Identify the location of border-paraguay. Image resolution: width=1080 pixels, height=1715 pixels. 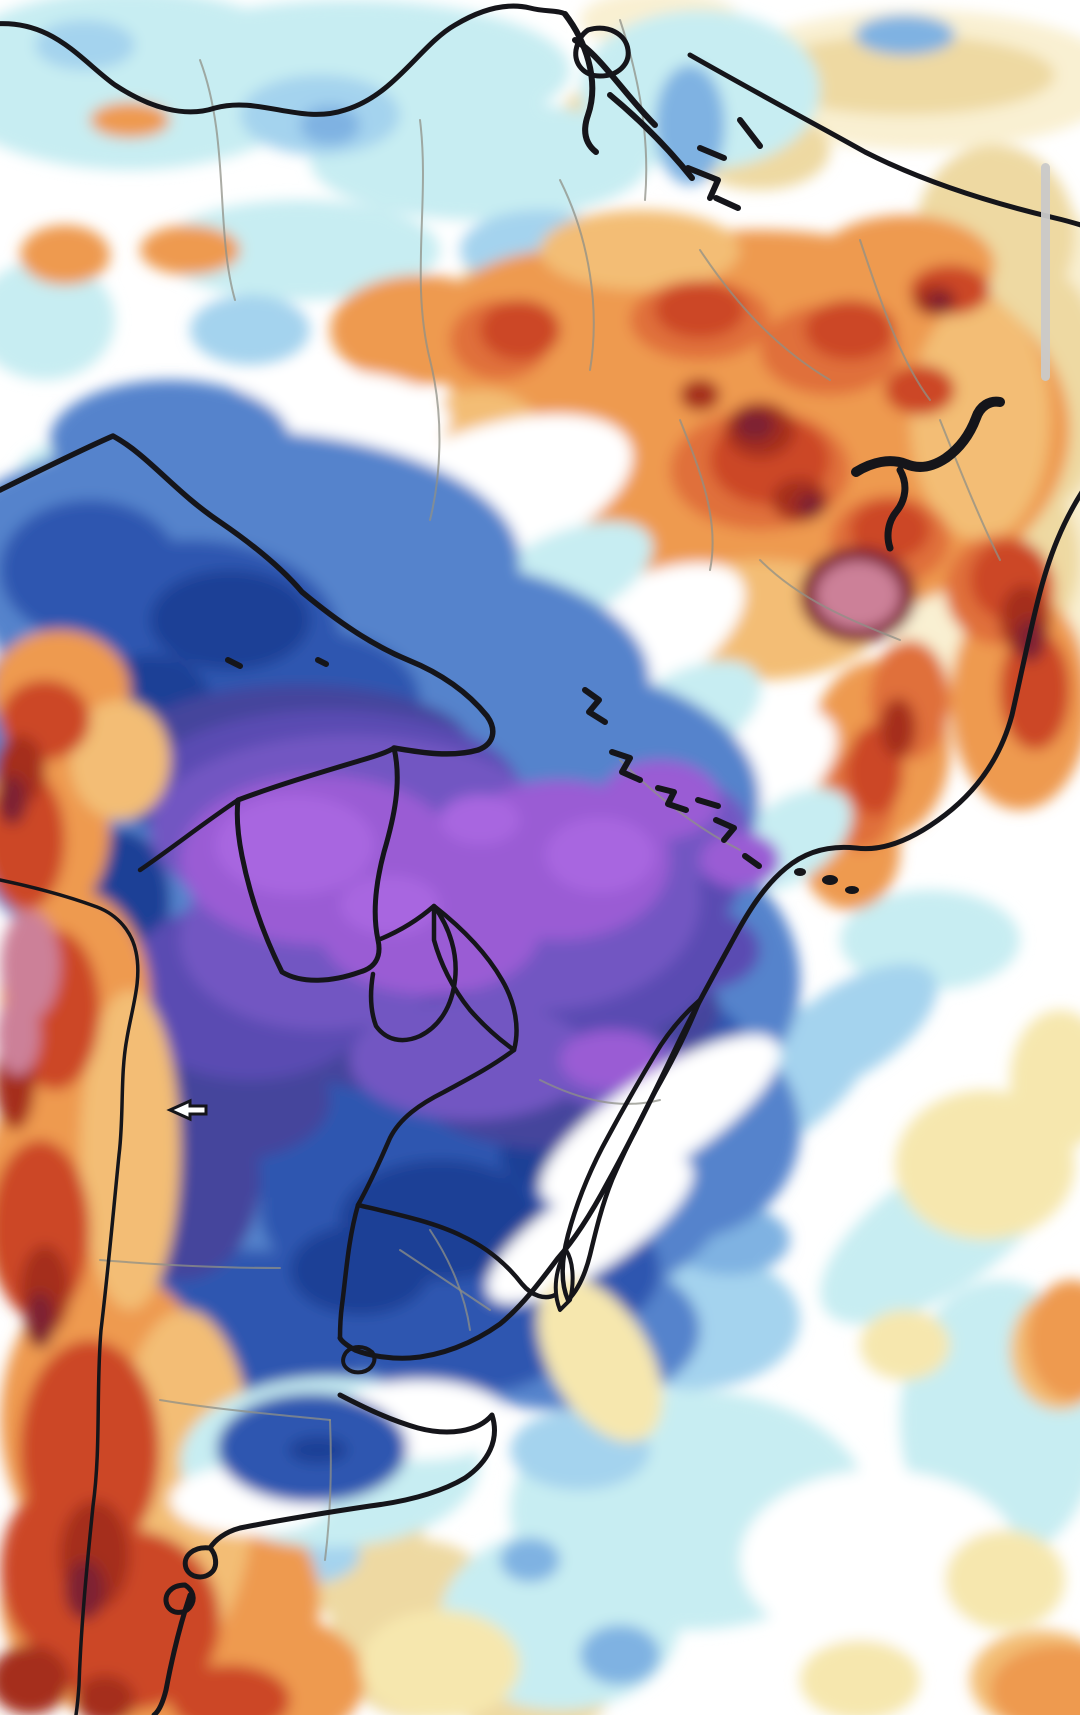
(317, 864).